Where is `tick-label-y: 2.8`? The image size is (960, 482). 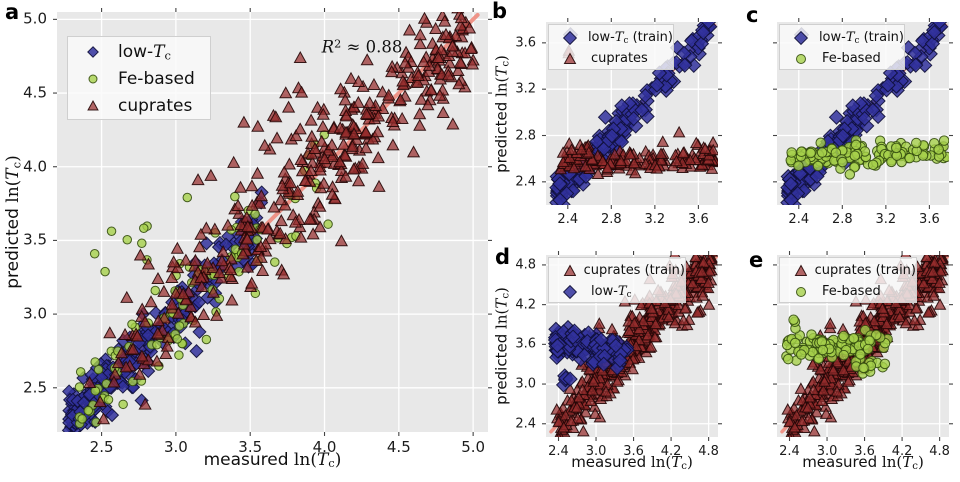
tick-label-y: 2.8 is located at coordinates (525, 135).